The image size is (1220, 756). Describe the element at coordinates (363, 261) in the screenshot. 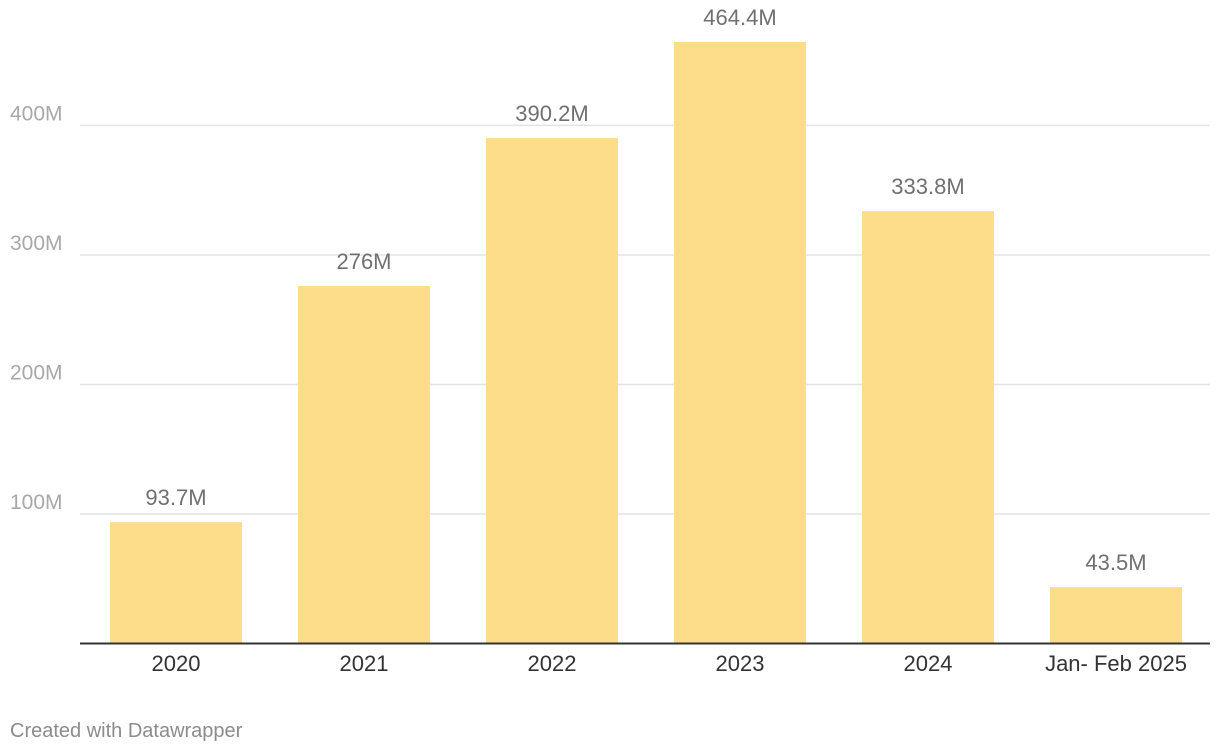

I see `value-label: 276M` at that location.